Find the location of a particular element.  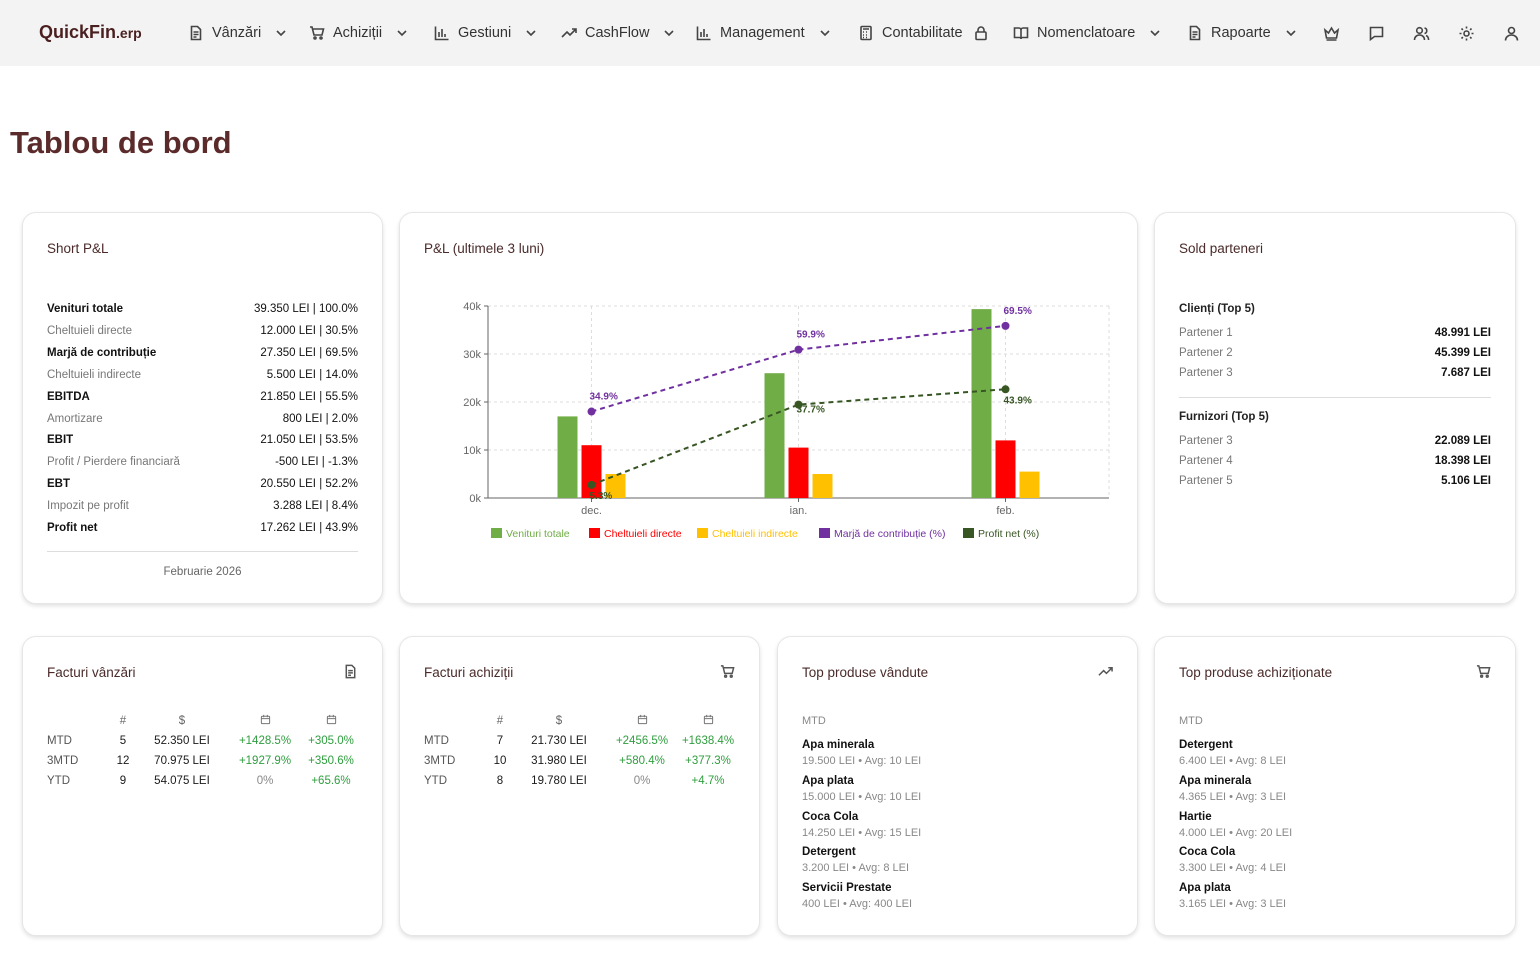

users-icon is located at coordinates (1421, 33).